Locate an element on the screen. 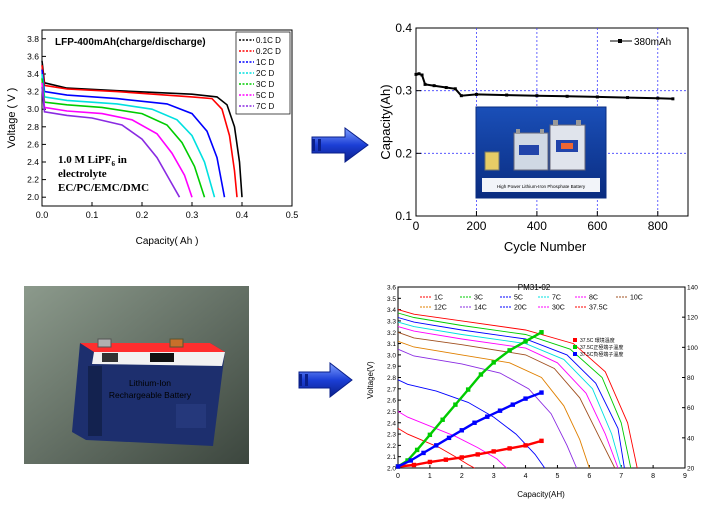 This screenshot has height=511, width=707. c1-legend: 0.1C D 0.2C D 1C D 2C D 3C D 5C D 7C D is located at coordinates (263, 73).